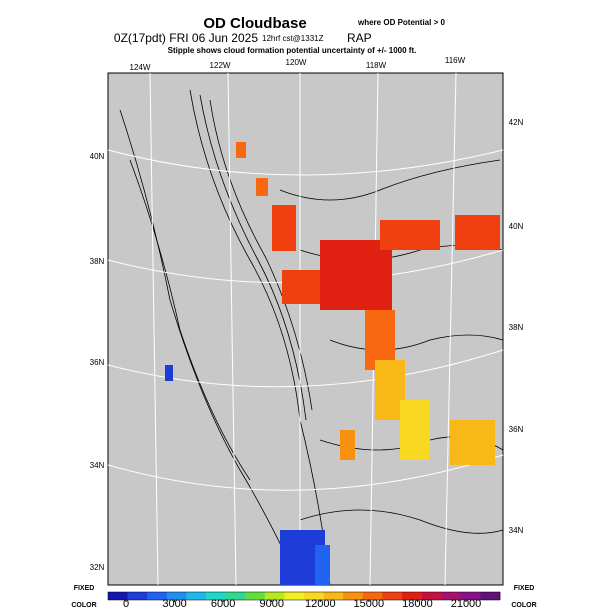 This screenshot has width=611, height=611. I want to click on lon-labels: 124W 122W 120W 118W 116W, so click(298, 64).